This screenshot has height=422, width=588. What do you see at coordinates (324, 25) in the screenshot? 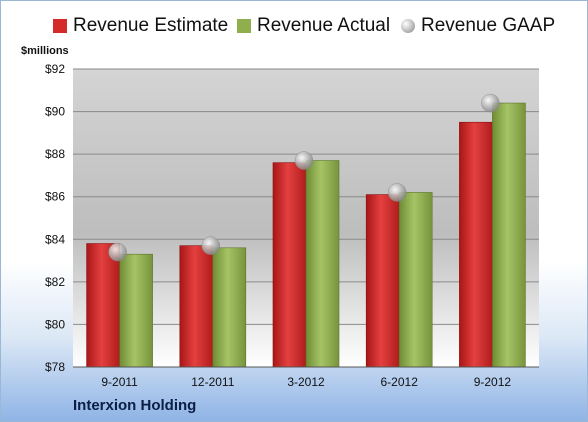
I see `legend-label-actual: Revenue Actual` at bounding box center [324, 25].